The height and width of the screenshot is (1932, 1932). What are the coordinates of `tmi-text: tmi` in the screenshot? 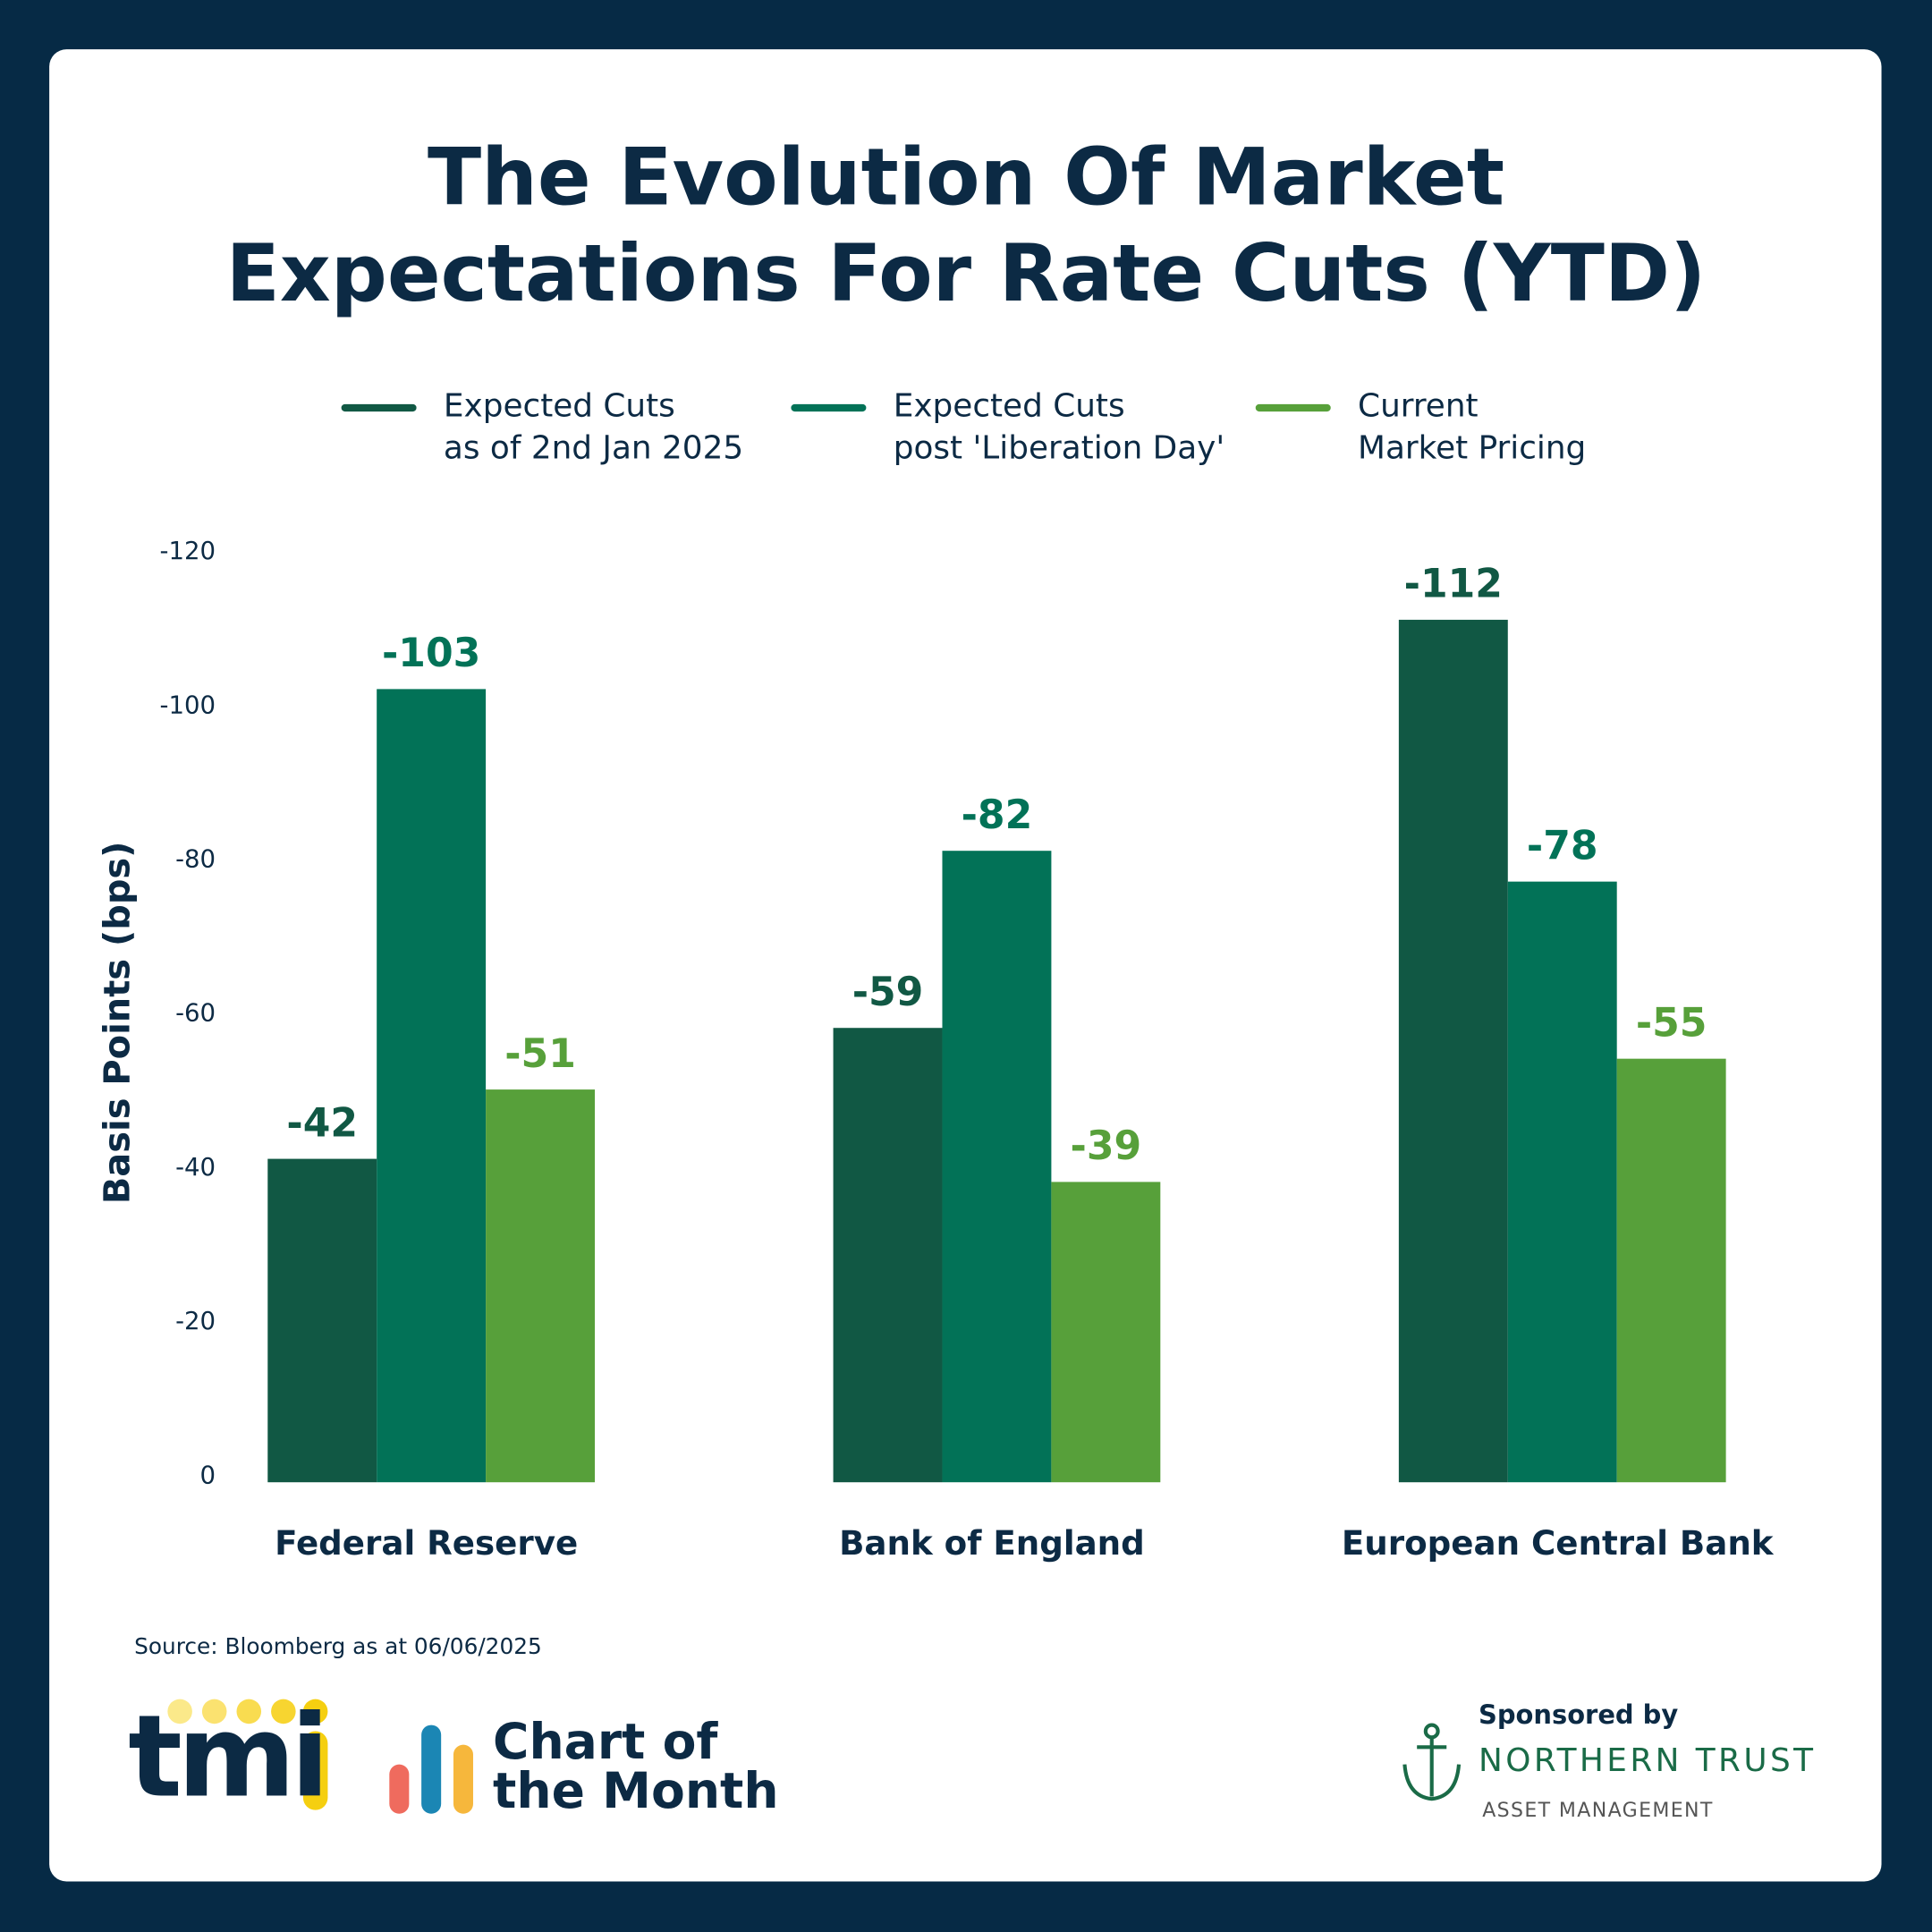 It's located at (226, 1756).